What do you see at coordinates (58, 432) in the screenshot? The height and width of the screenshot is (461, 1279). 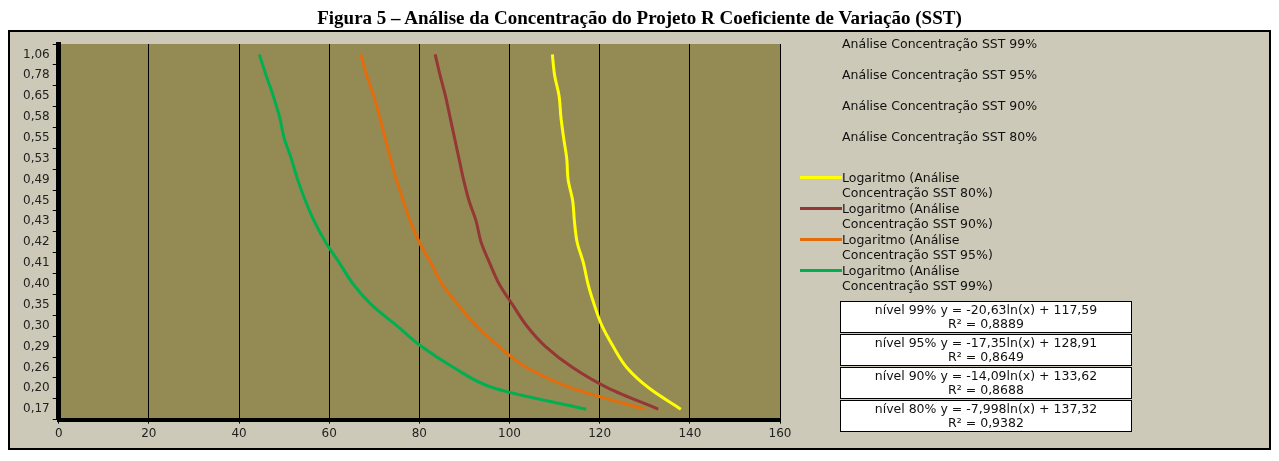 I see `x-tick-label: 0` at bounding box center [58, 432].